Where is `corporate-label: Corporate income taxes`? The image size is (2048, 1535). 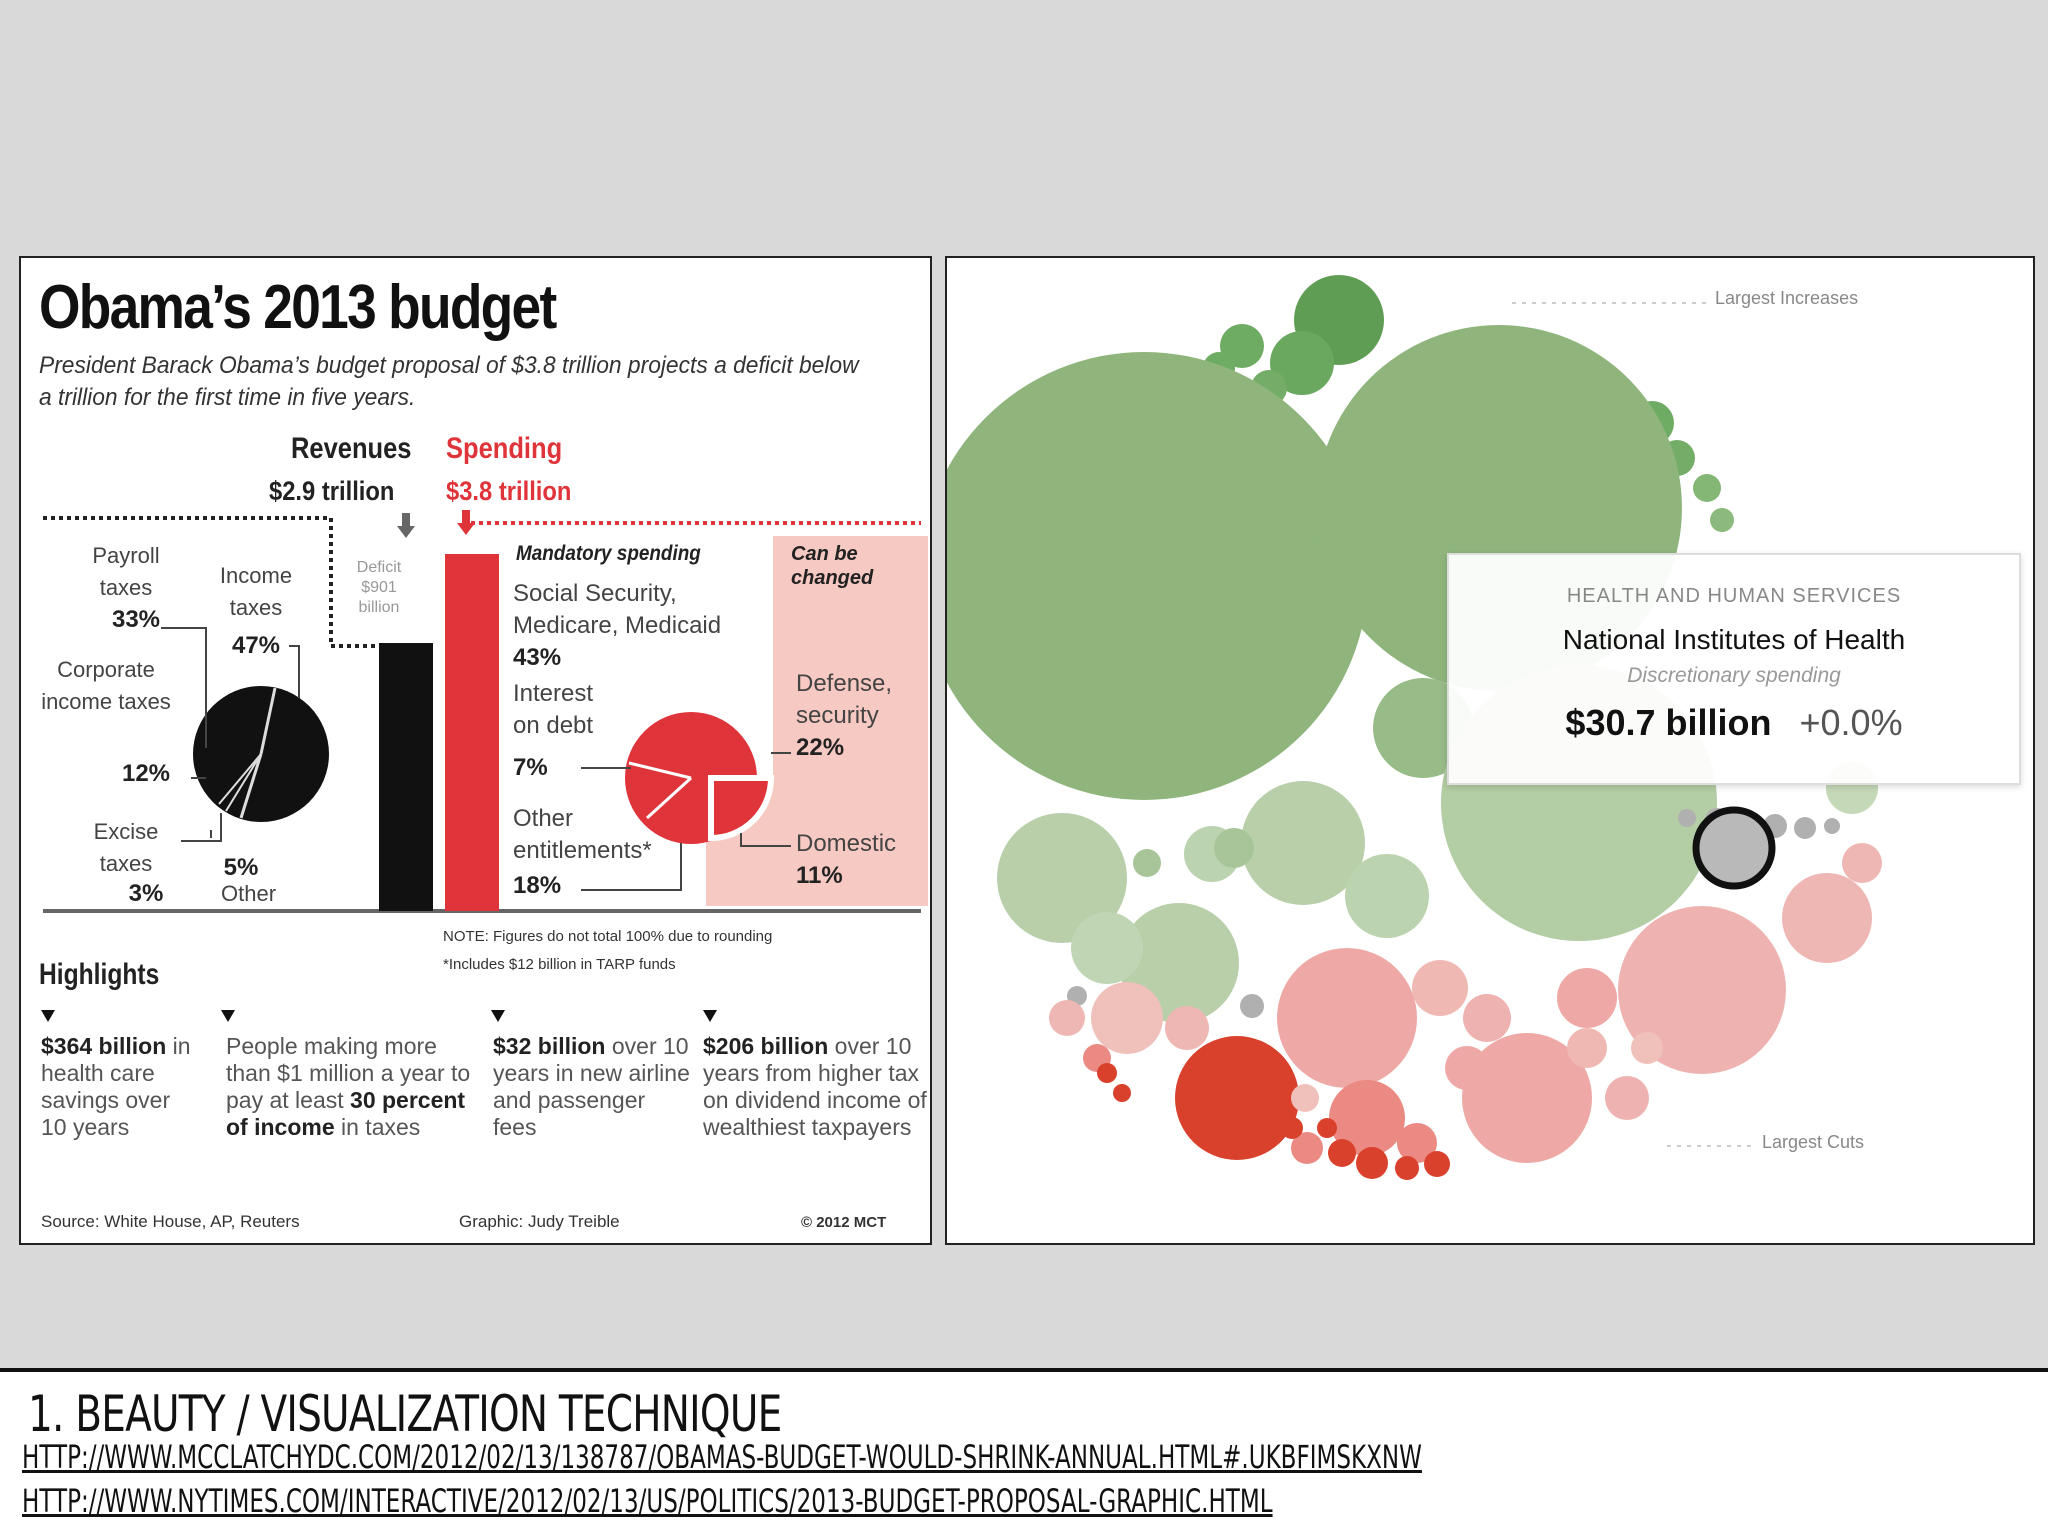
corporate-label: Corporate income taxes is located at coordinates (106, 685).